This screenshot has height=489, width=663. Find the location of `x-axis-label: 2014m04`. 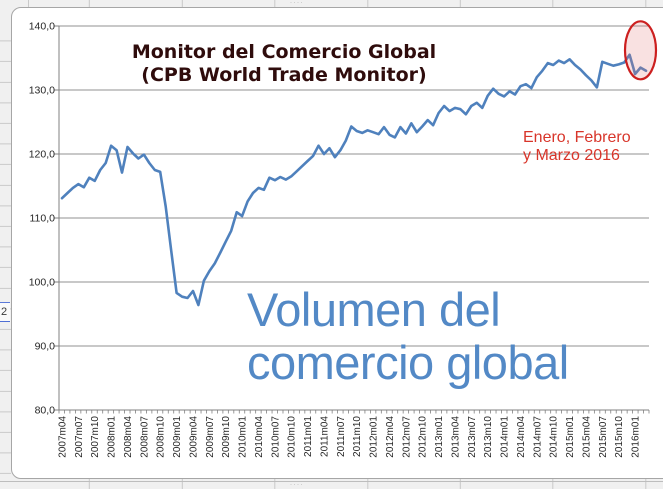

x-axis-label: 2014m04 is located at coordinates (521, 437).